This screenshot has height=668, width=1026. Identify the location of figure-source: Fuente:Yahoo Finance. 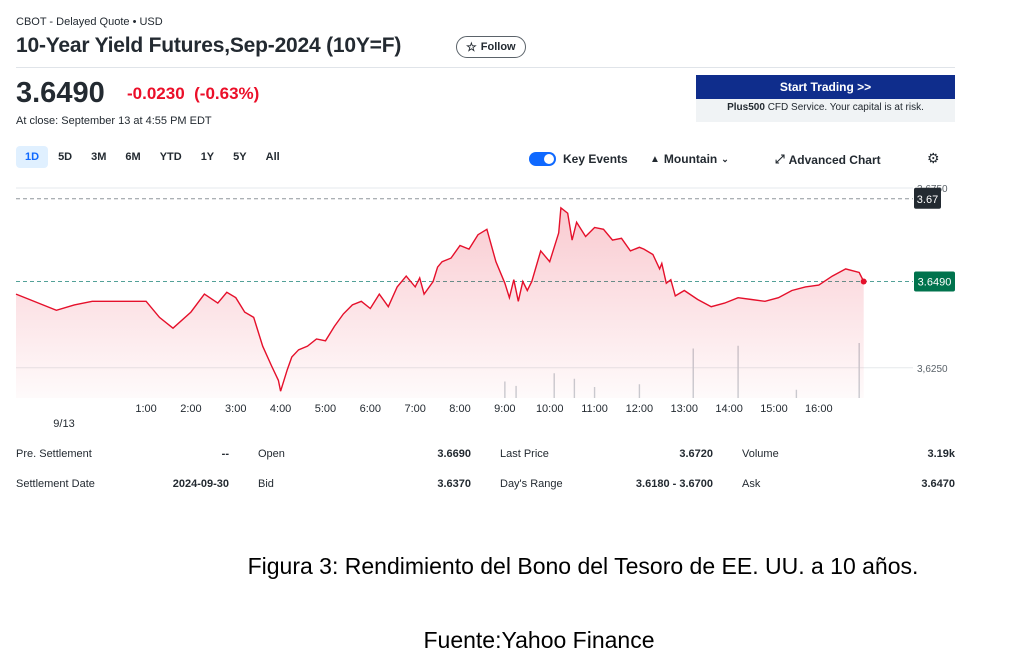
(539, 640).